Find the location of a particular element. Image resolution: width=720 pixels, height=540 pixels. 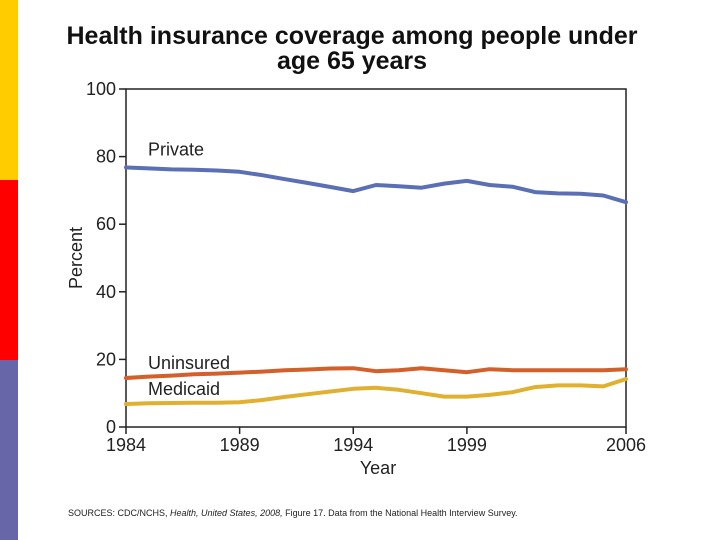

series-label-private: Private is located at coordinates (176, 149).